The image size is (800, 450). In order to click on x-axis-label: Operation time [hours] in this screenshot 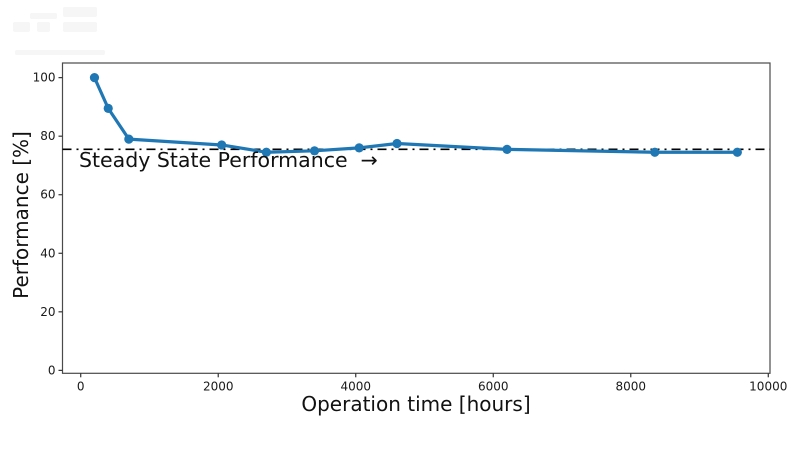, I will do `click(416, 404)`.